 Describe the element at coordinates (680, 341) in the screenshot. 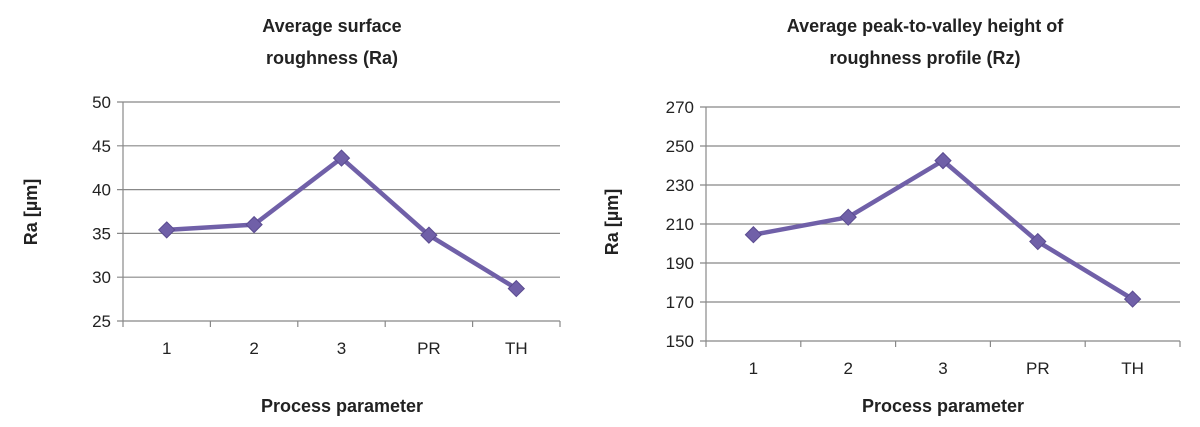

I see `y-tick-label: 150` at that location.